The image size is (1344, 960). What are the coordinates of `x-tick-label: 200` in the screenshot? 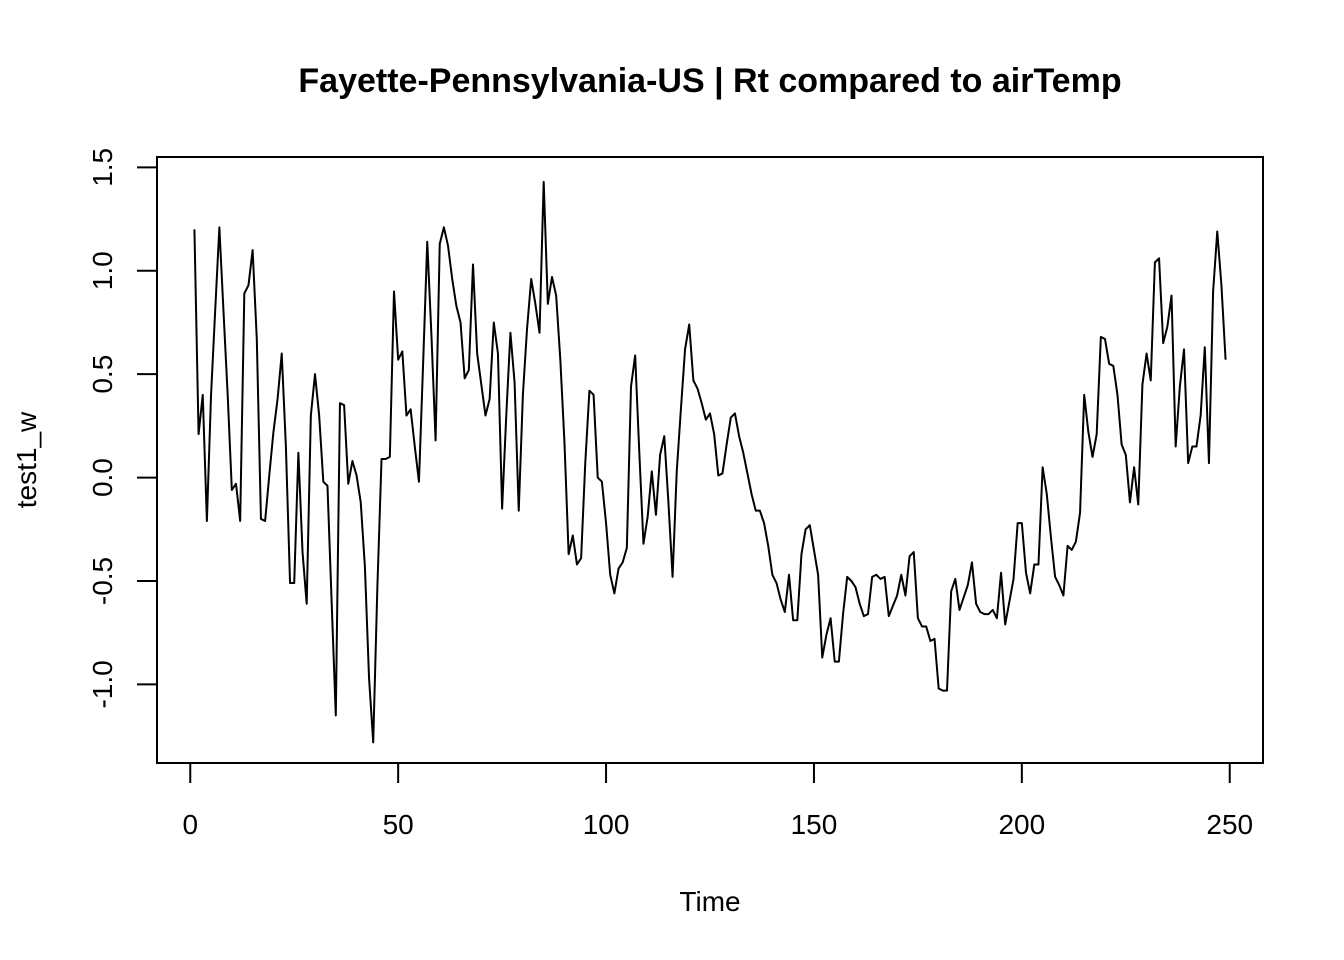 It's located at (1021, 824).